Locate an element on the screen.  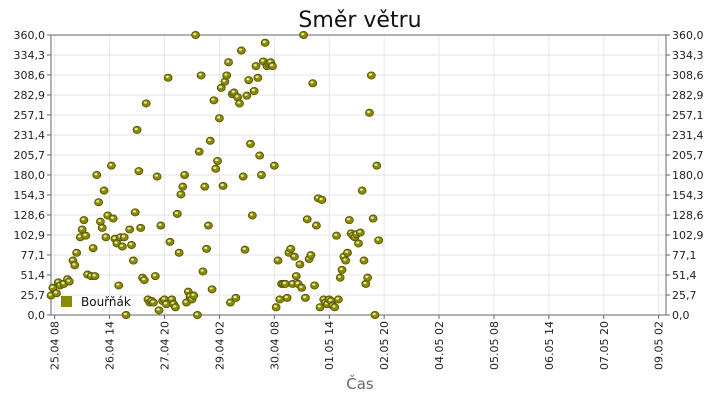
x-tick-label: 02.05 20 is located at coordinates (384, 345).